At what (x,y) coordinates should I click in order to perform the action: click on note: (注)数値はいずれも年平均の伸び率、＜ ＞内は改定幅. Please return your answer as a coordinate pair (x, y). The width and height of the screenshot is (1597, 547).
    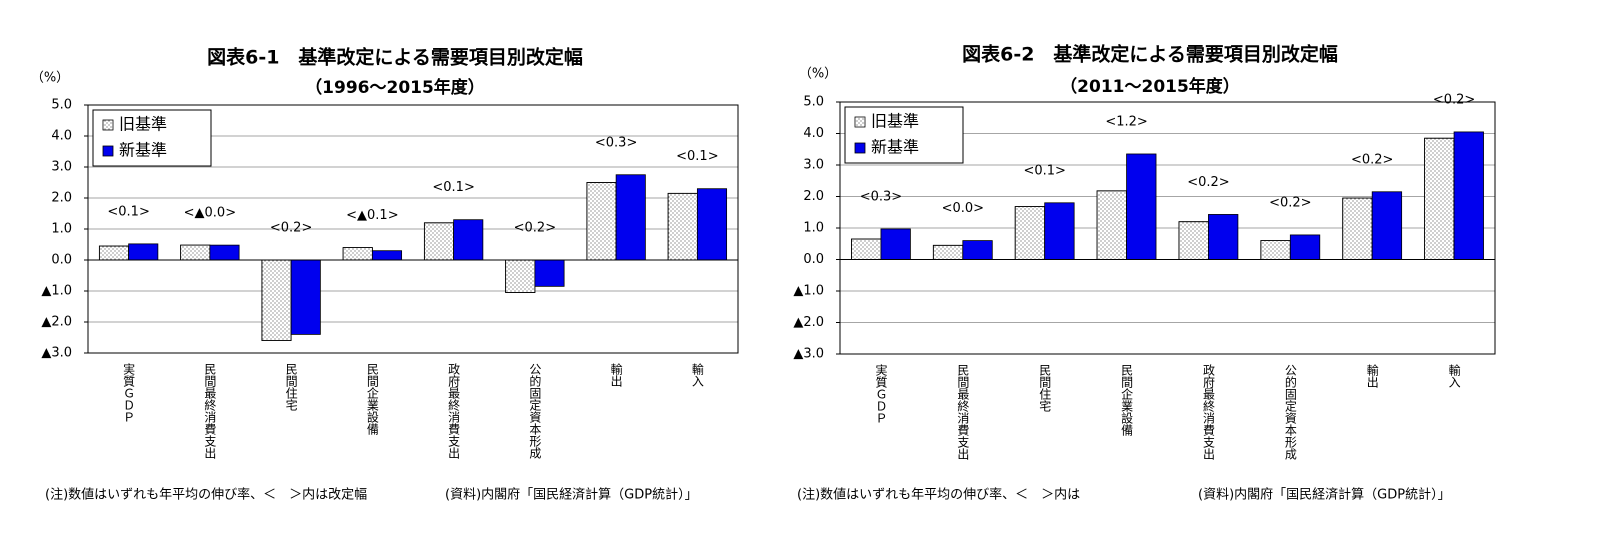
    Looking at the image, I should click on (206, 495).